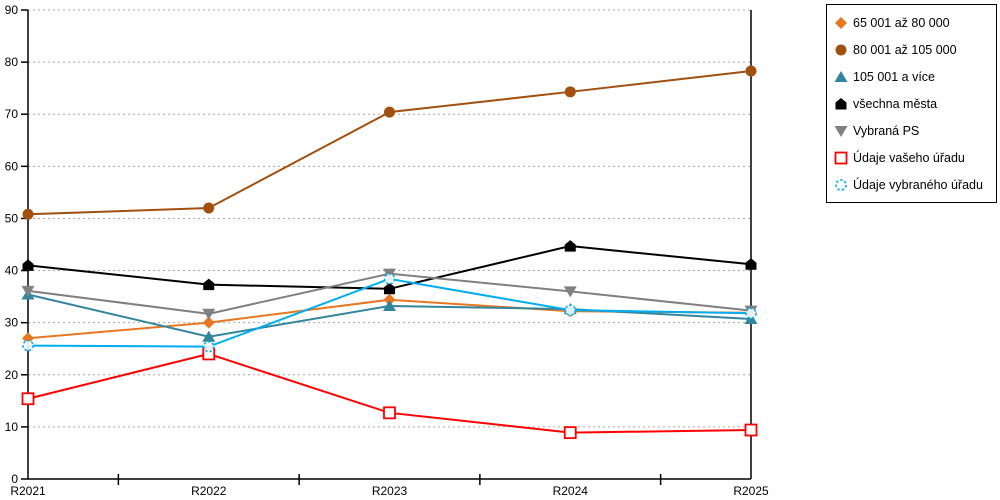  I want to click on legend-item: Vybraná PS, so click(911, 130).